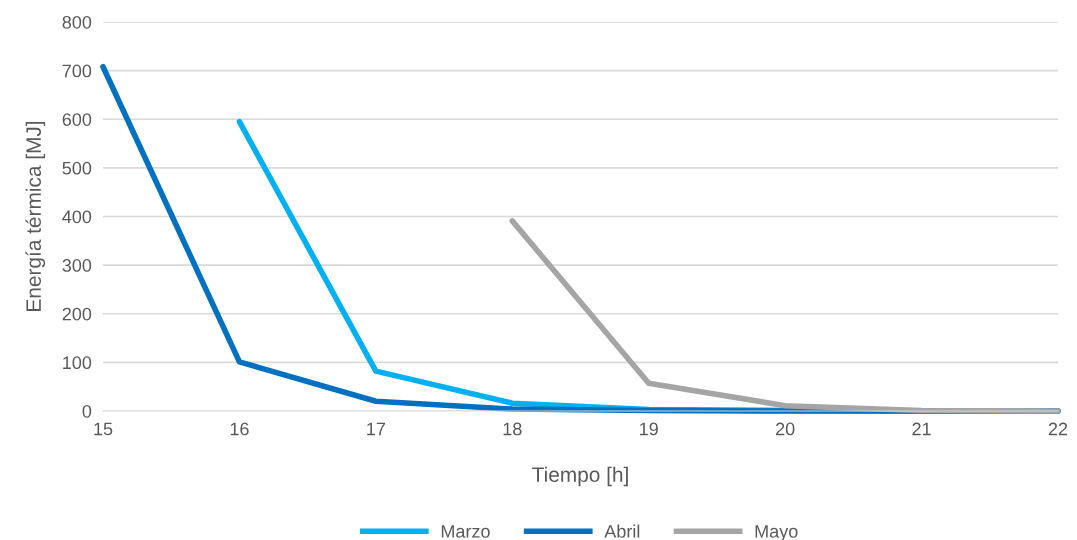 This screenshot has height=540, width=1077. Describe the element at coordinates (580, 476) in the screenshot. I see `x-axis-title: Tiempo [h]` at that location.